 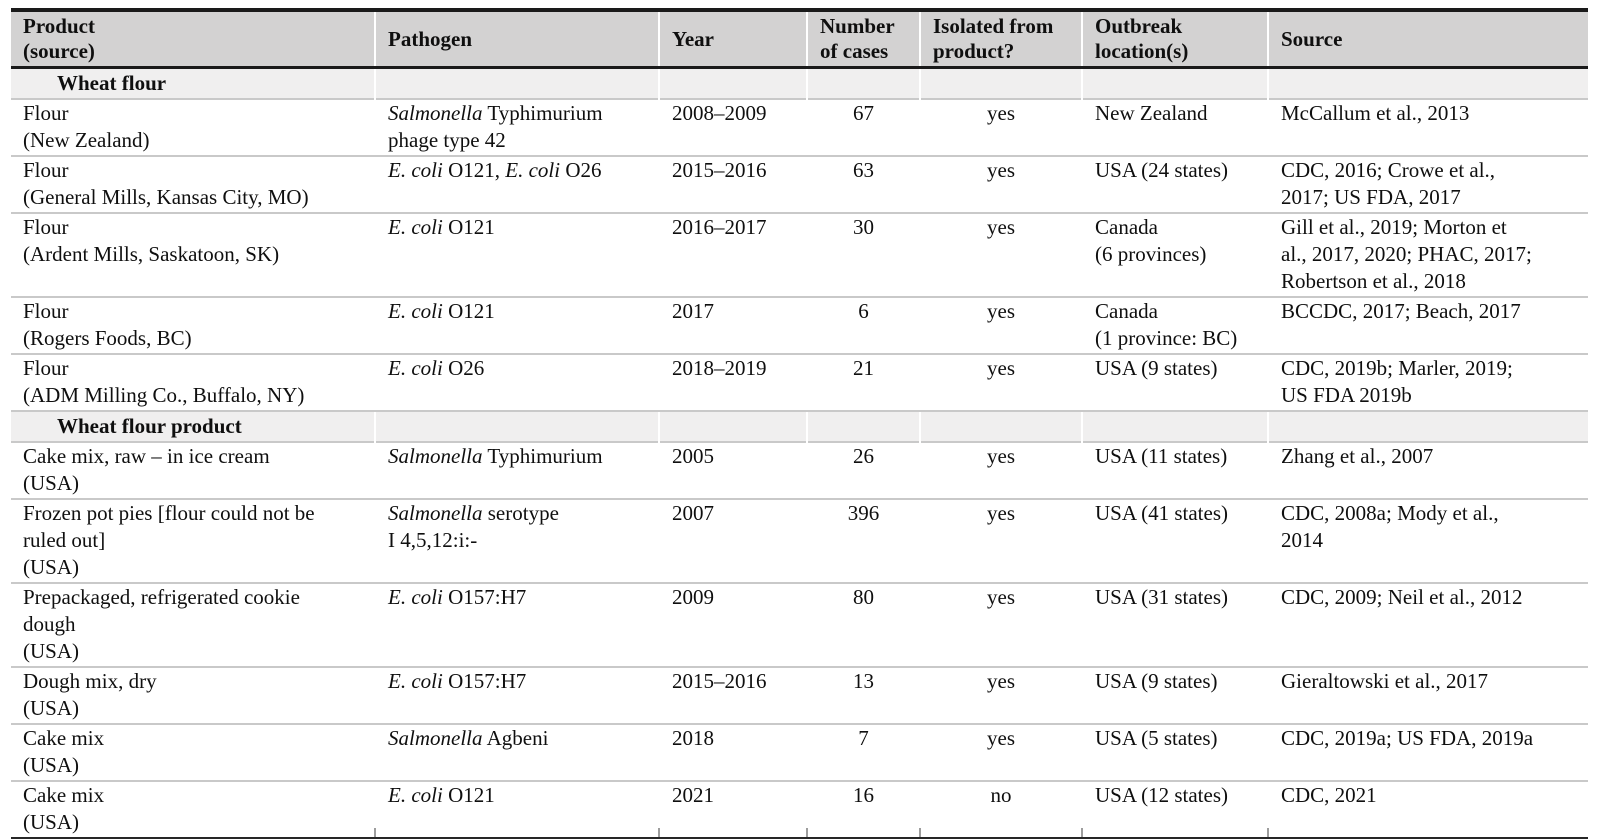 What do you see at coordinates (733, 752) in the screenshot?
I see `year-cell: 2018` at bounding box center [733, 752].